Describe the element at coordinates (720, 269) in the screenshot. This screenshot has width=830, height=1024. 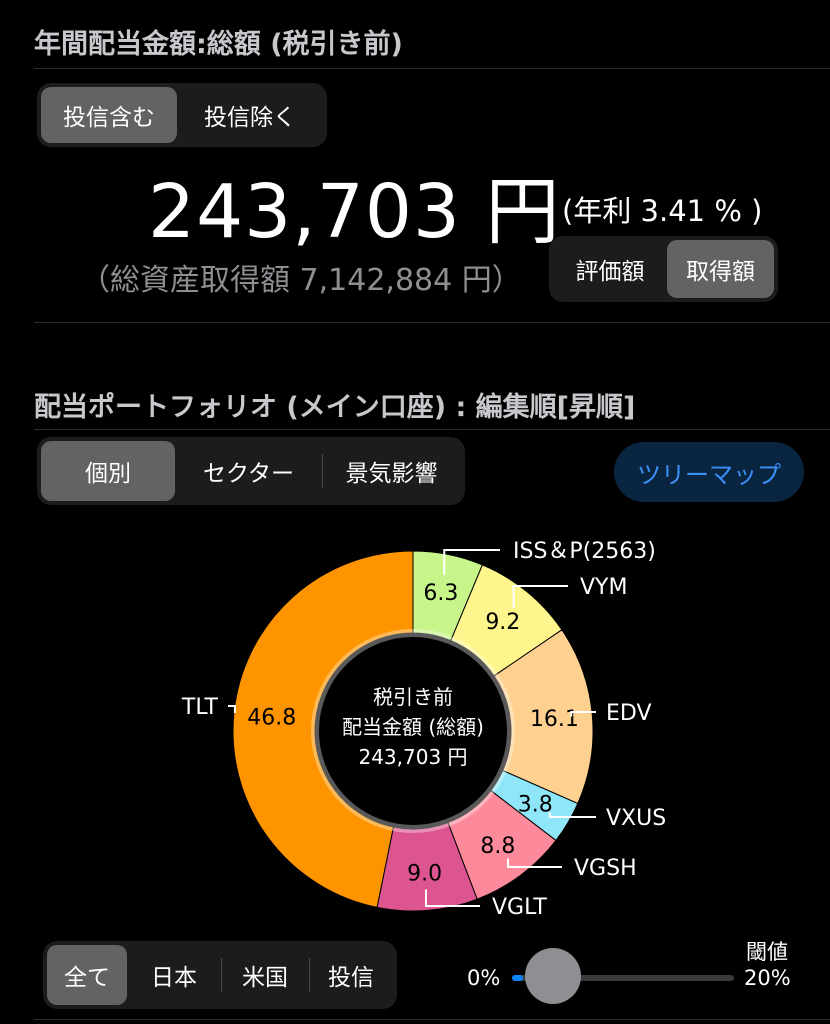
I see `toggle-acquisition-value: 取得額` at that location.